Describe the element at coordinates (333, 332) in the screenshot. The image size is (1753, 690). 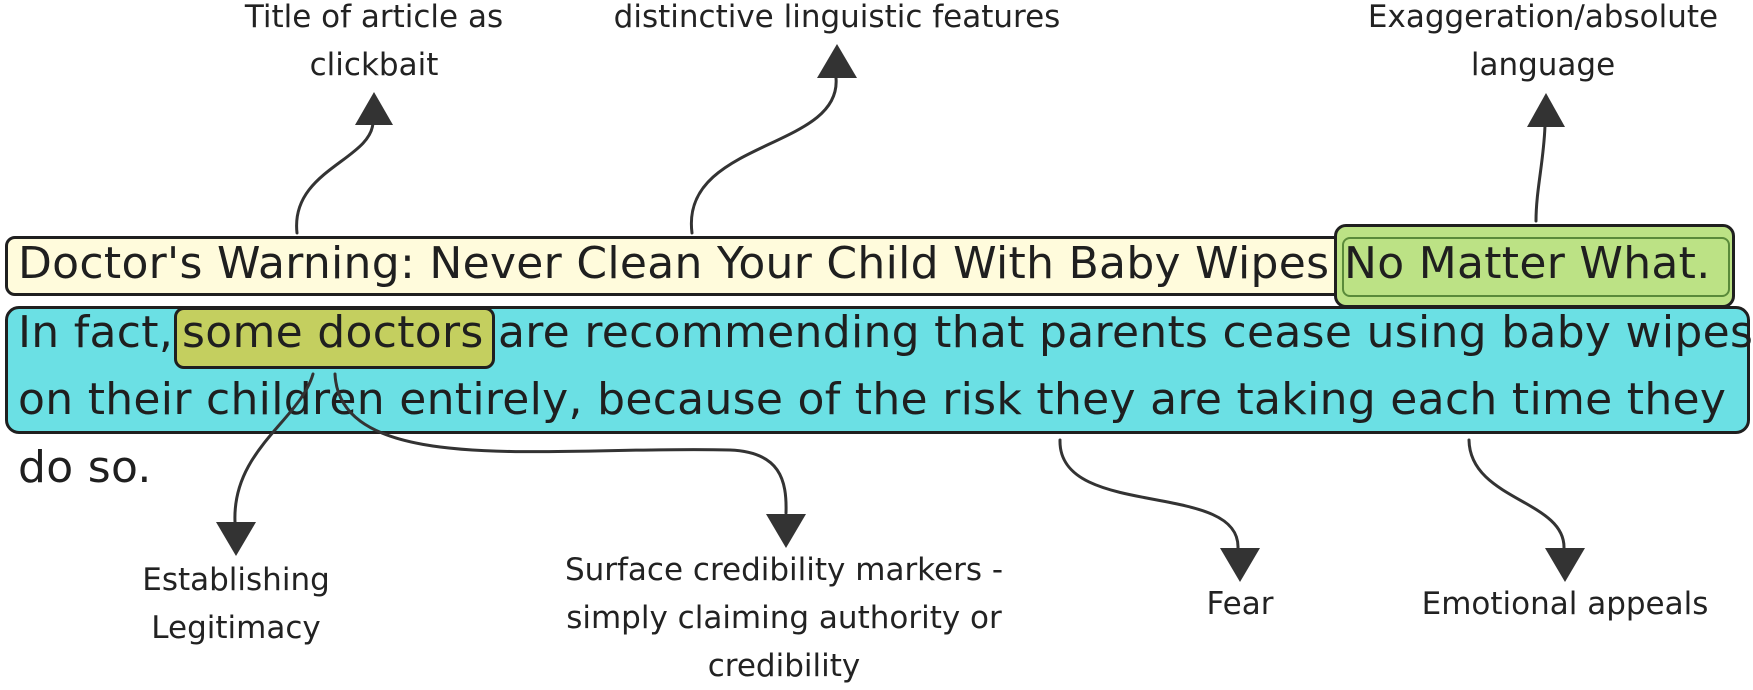
I see `body-authority-phrase: some doctors` at that location.